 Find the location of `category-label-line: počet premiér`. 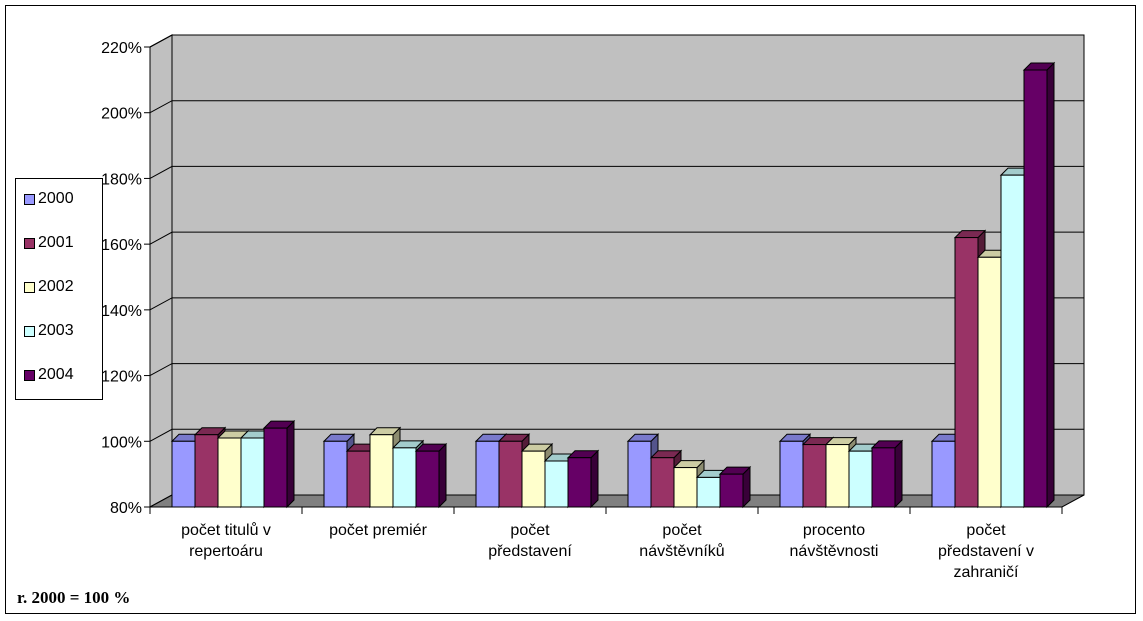

category-label-line: počet premiér is located at coordinates (378, 530).